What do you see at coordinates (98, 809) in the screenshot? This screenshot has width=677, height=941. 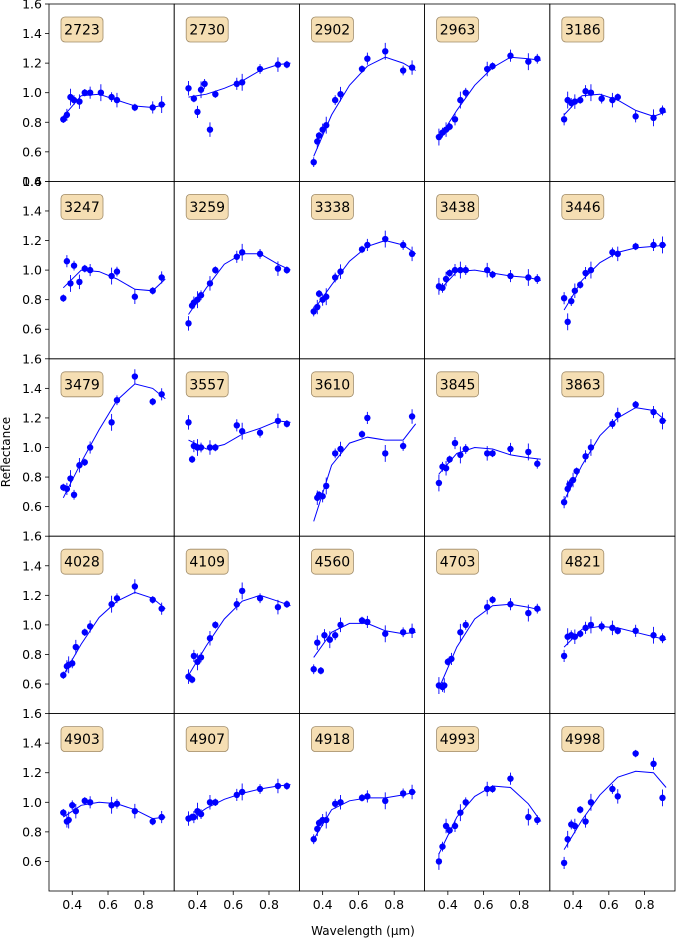 I see `panel-4903: 4903 0.6 0.8 1.0 1.2 1.4 1.6 0.4 0.6 0.8` at bounding box center [98, 809].